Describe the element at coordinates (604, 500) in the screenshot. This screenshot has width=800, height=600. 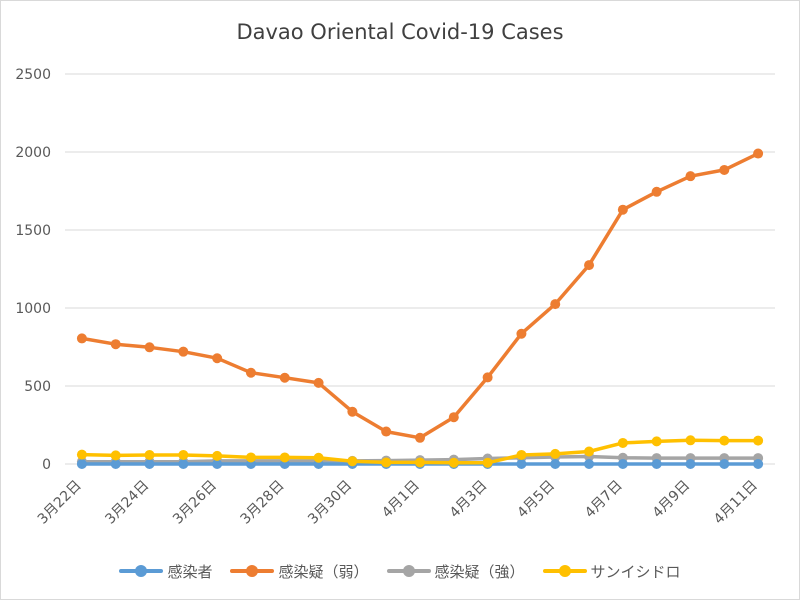
I see `x-tick-label: 4月7日` at that location.